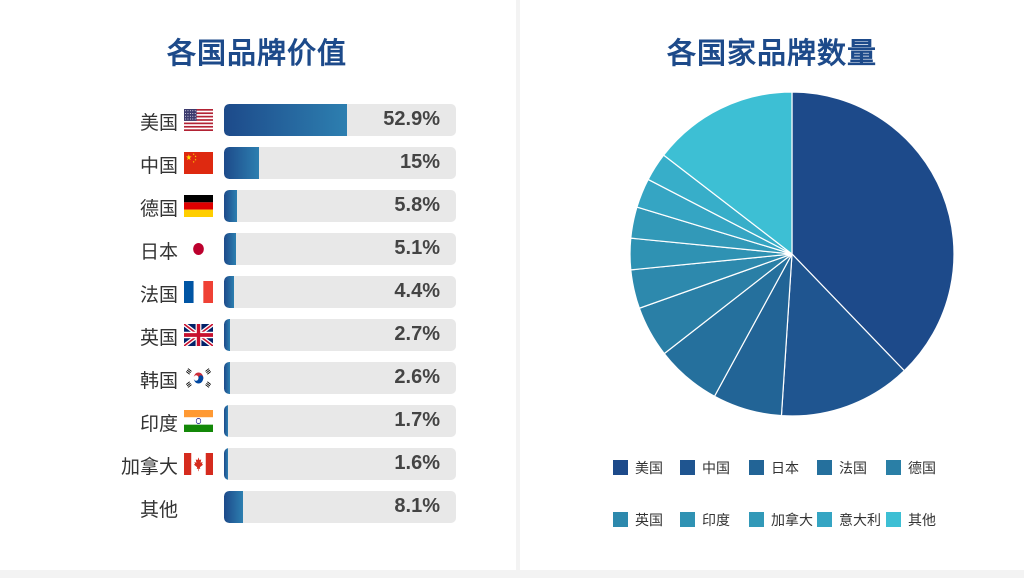 The height and width of the screenshot is (578, 1024). What do you see at coordinates (158, 510) in the screenshot?
I see `bar-category-label: 其他` at bounding box center [158, 510].